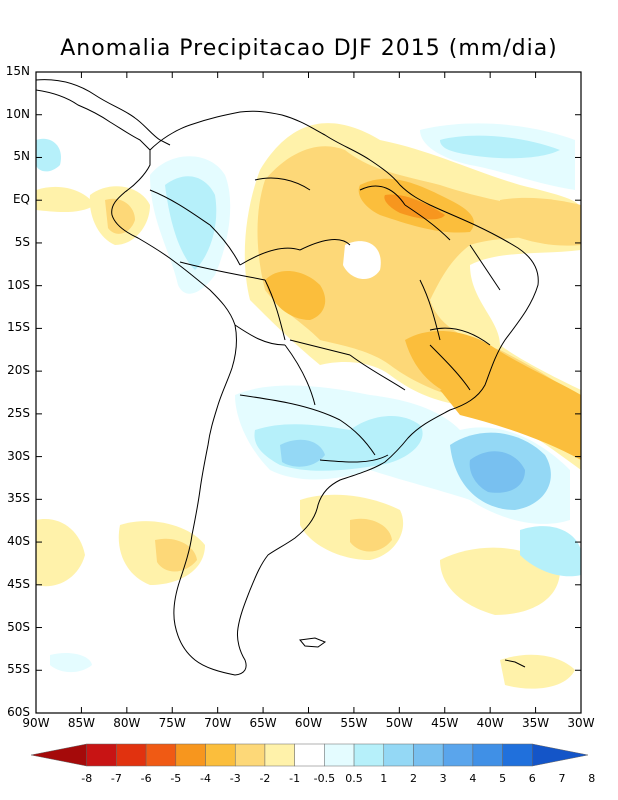  I want to click on latitude-label: 15S, so click(18, 327).